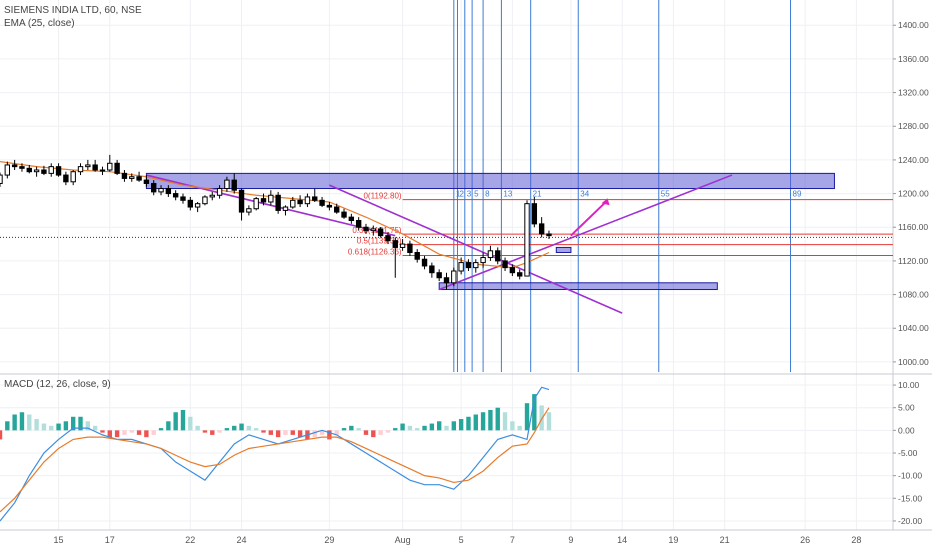 The height and width of the screenshot is (550, 932). What do you see at coordinates (379, 241) in the screenshot?
I see `fib-level-label: 0.5(1139.38)` at bounding box center [379, 241].